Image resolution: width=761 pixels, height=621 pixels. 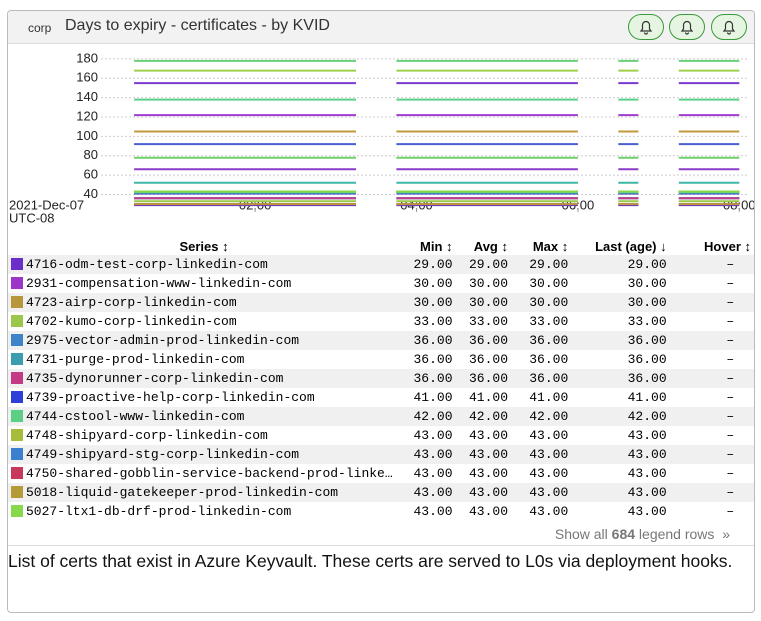 I want to click on series-name: 5018-liquid-gatekeeper-prod-linkedin-com, so click(x=182, y=492).